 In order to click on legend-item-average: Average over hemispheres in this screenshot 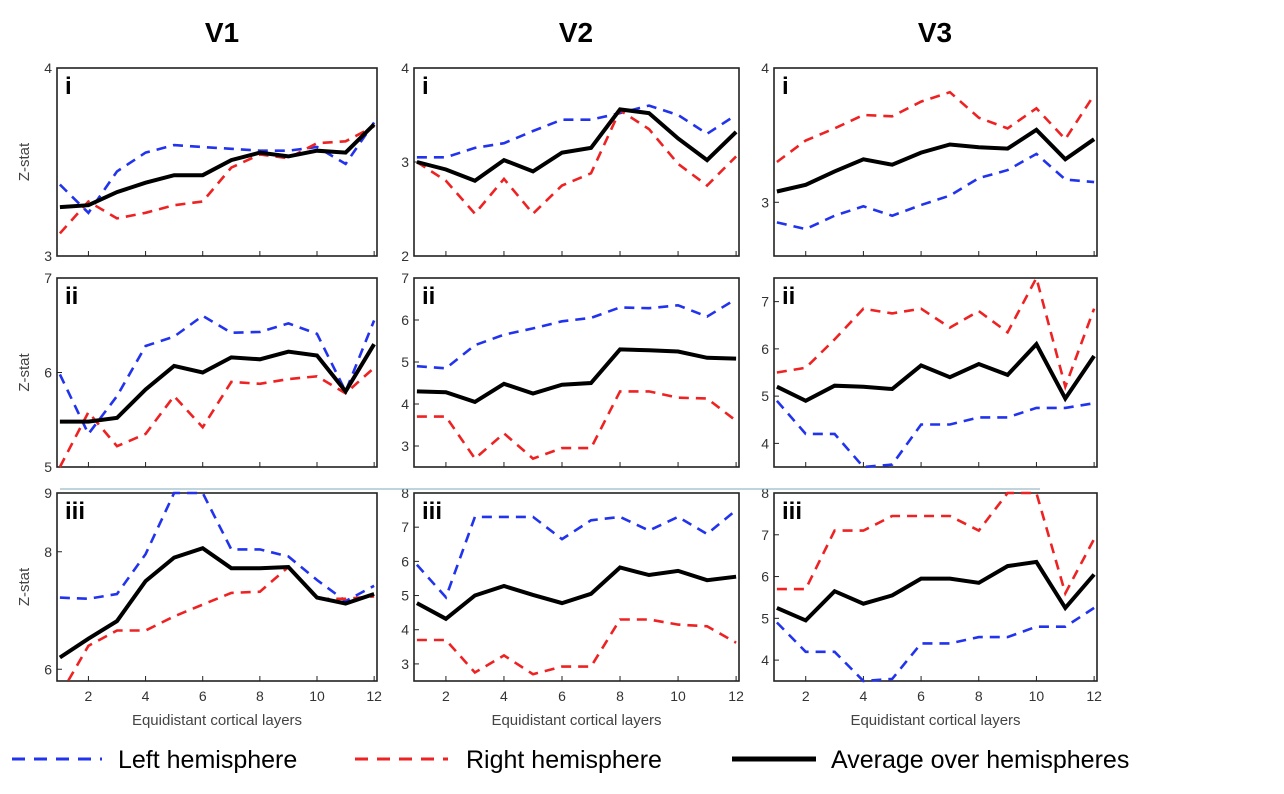, I will do `click(930, 760)`.